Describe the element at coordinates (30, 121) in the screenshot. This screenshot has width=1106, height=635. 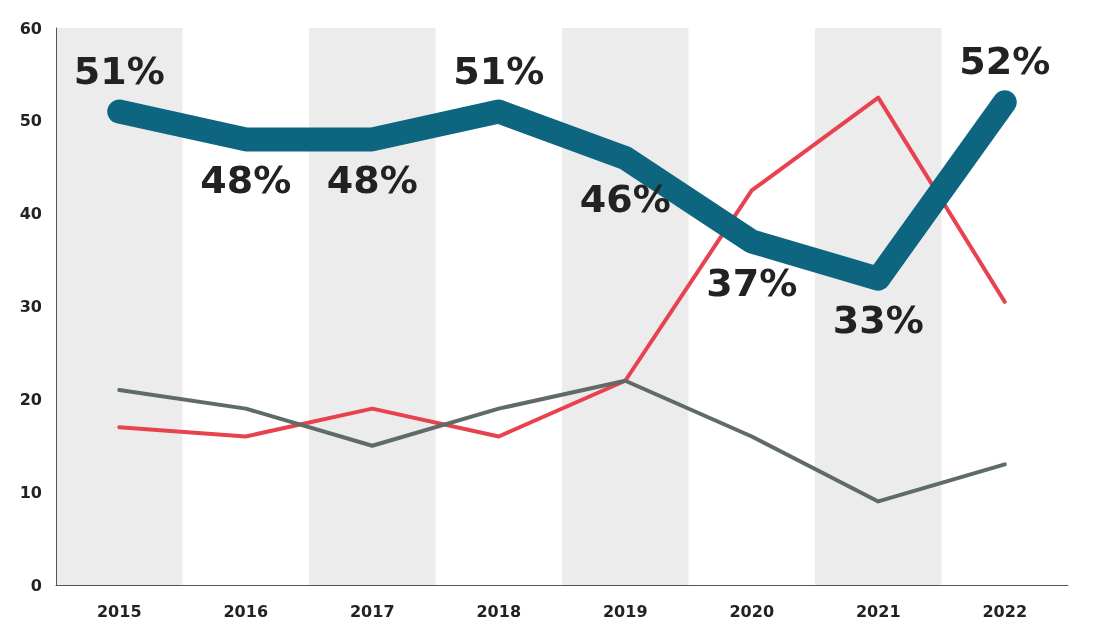
I see `y-tick-label: 50` at that location.